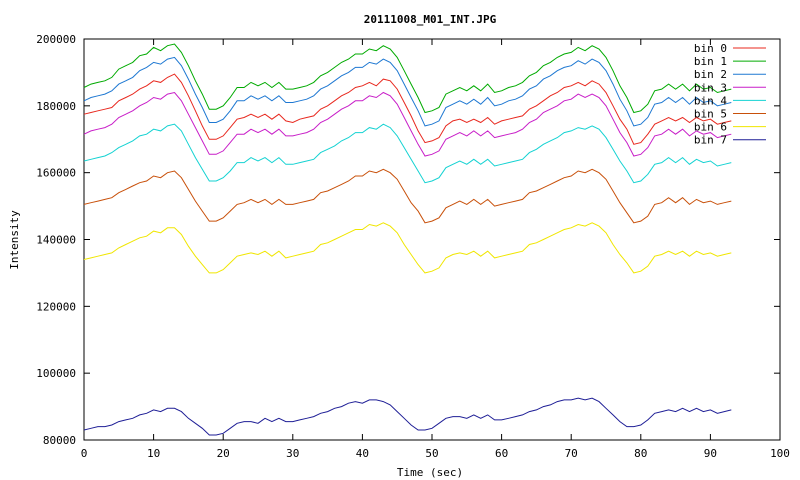  I want to click on y-tick-label: 140000, so click(56, 240).